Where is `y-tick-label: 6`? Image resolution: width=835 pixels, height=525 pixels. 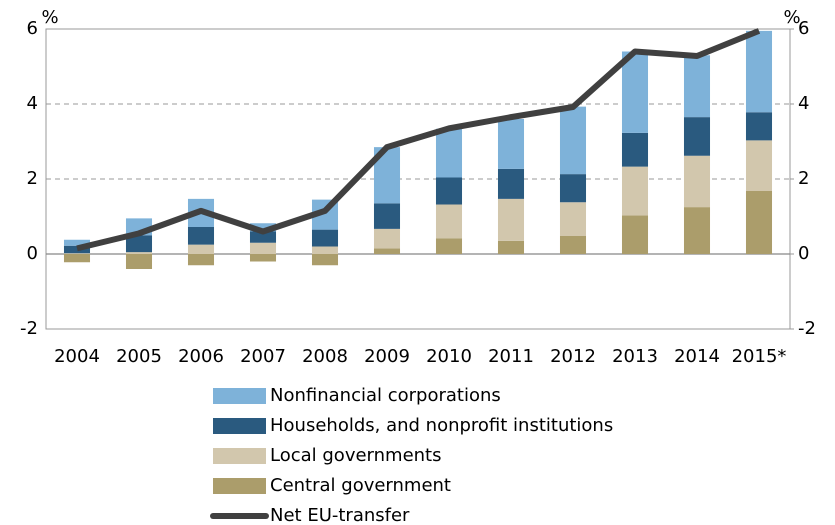 y-tick-label: 6 is located at coordinates (32, 28).